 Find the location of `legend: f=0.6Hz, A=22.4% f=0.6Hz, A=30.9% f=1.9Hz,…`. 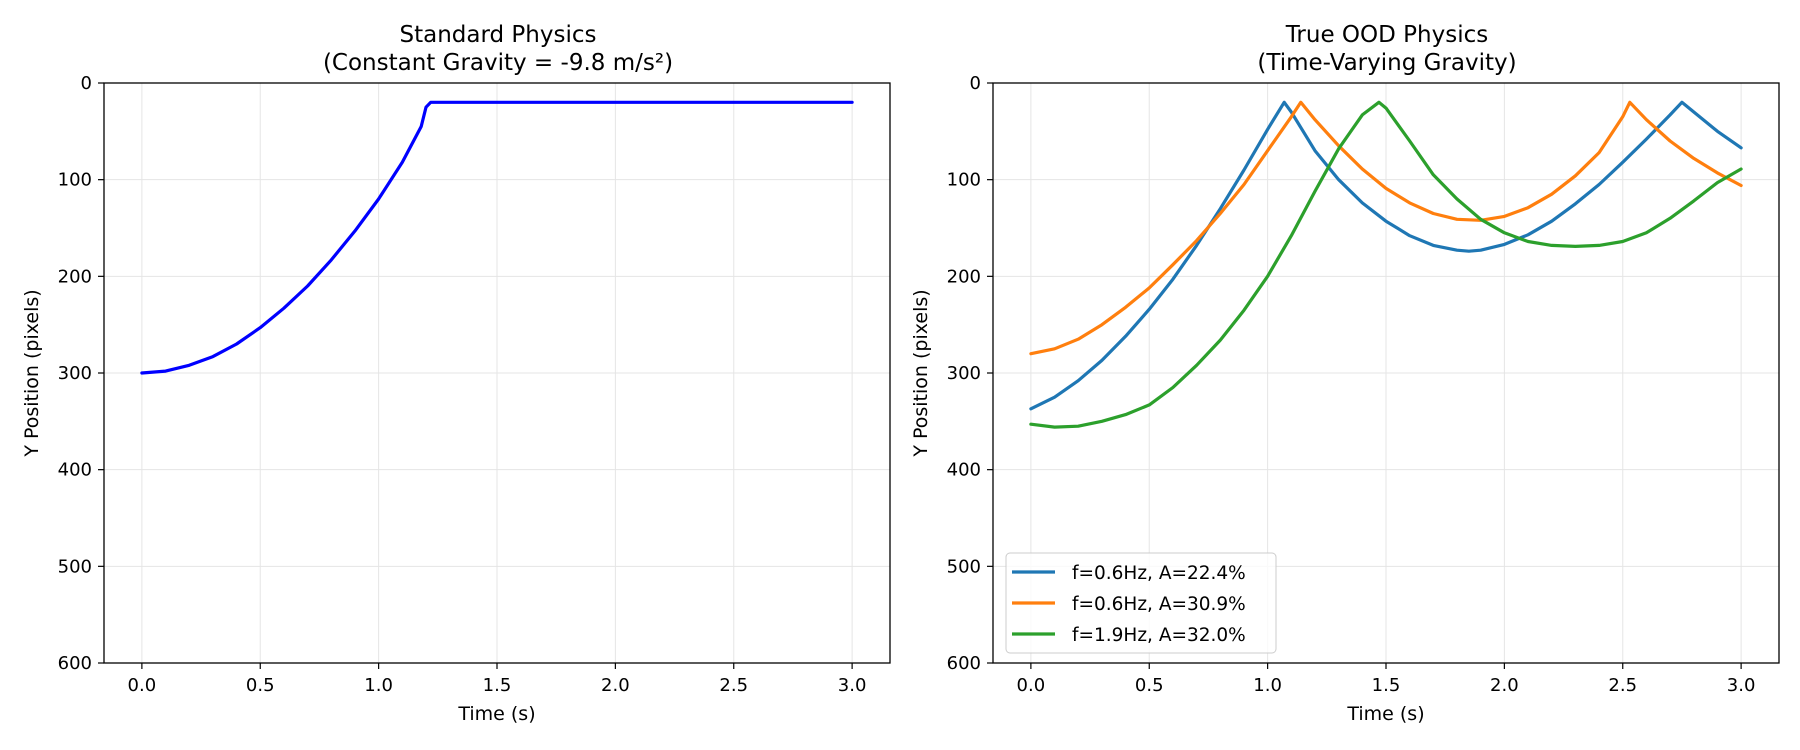

legend: f=0.6Hz, A=22.4% f=0.6Hz, A=30.9% f=1.9Hz,… is located at coordinates (1141, 603).